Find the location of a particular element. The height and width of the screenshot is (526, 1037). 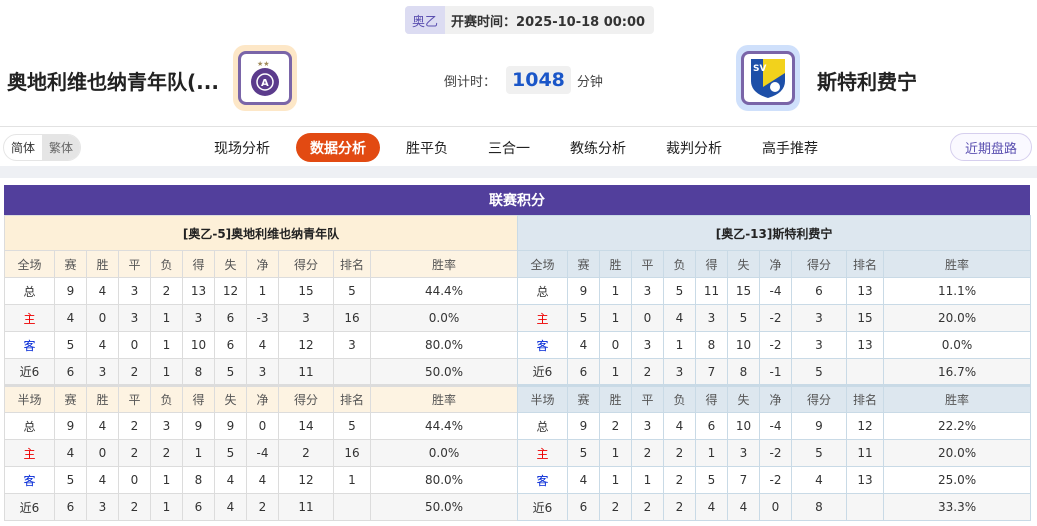

recent-handicap-button: 近期盘路 is located at coordinates (991, 147).